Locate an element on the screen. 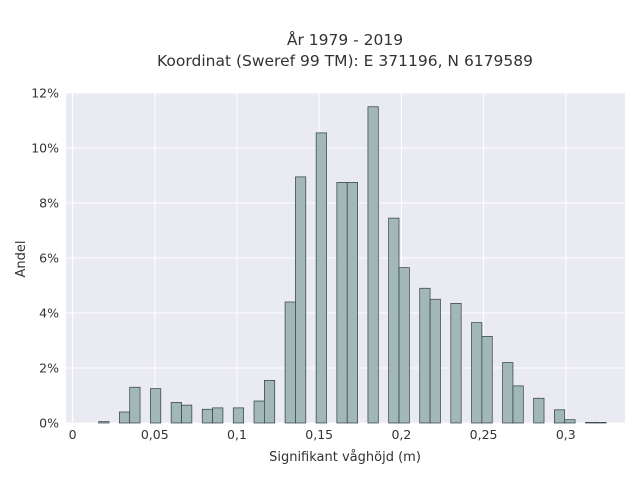 Image resolution: width=640 pixels, height=480 pixels. y-axis-ticks: 0% 2% 4% 6% 8% 10% 12% is located at coordinates (45, 258).